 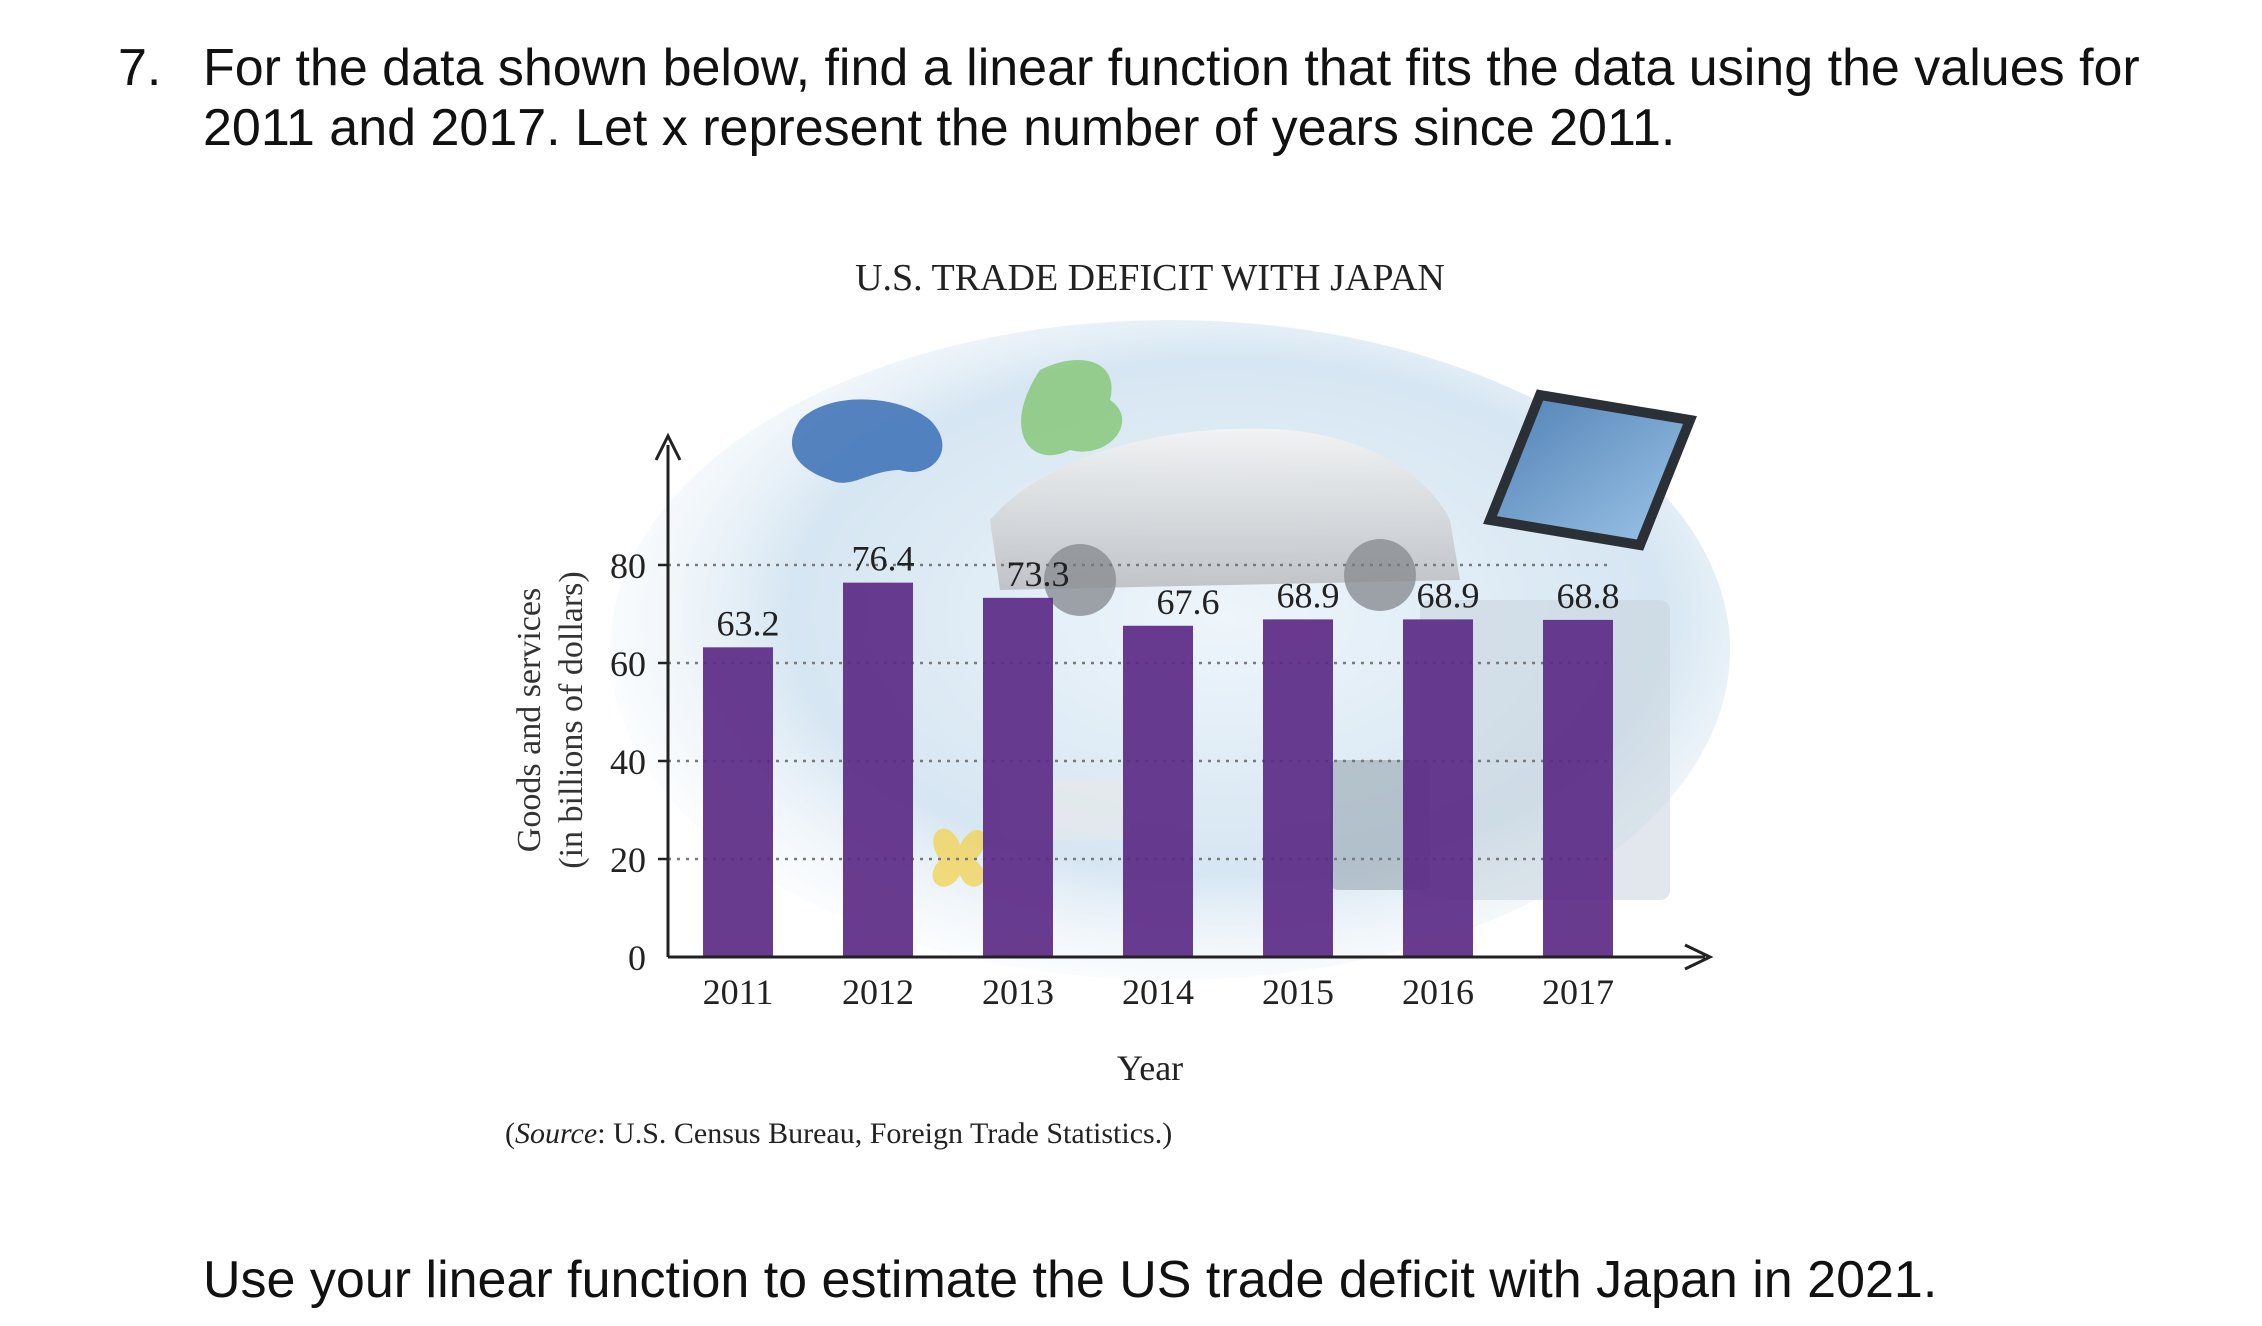 I want to click on x-axis-label: Year, so click(x=1150, y=1068).